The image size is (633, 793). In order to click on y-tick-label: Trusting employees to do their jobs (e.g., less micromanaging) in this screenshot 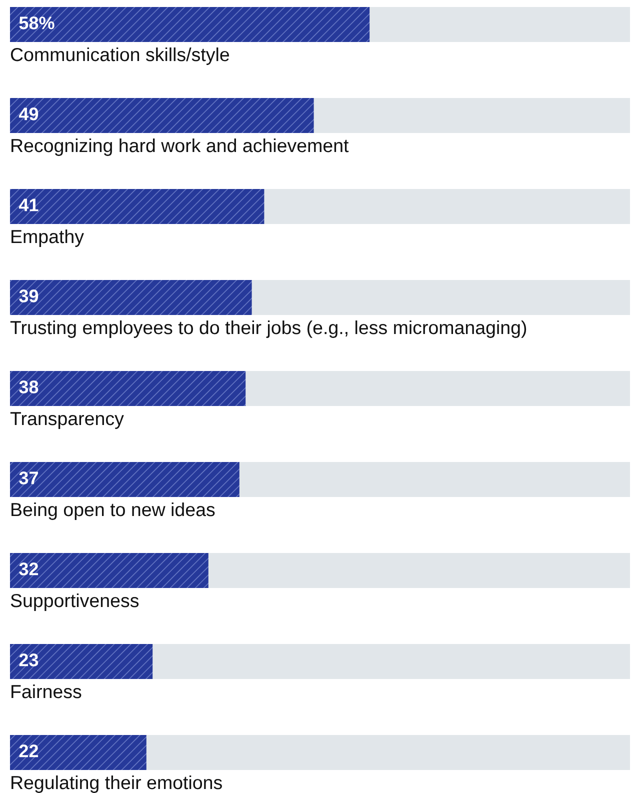, I will do `click(268, 329)`.